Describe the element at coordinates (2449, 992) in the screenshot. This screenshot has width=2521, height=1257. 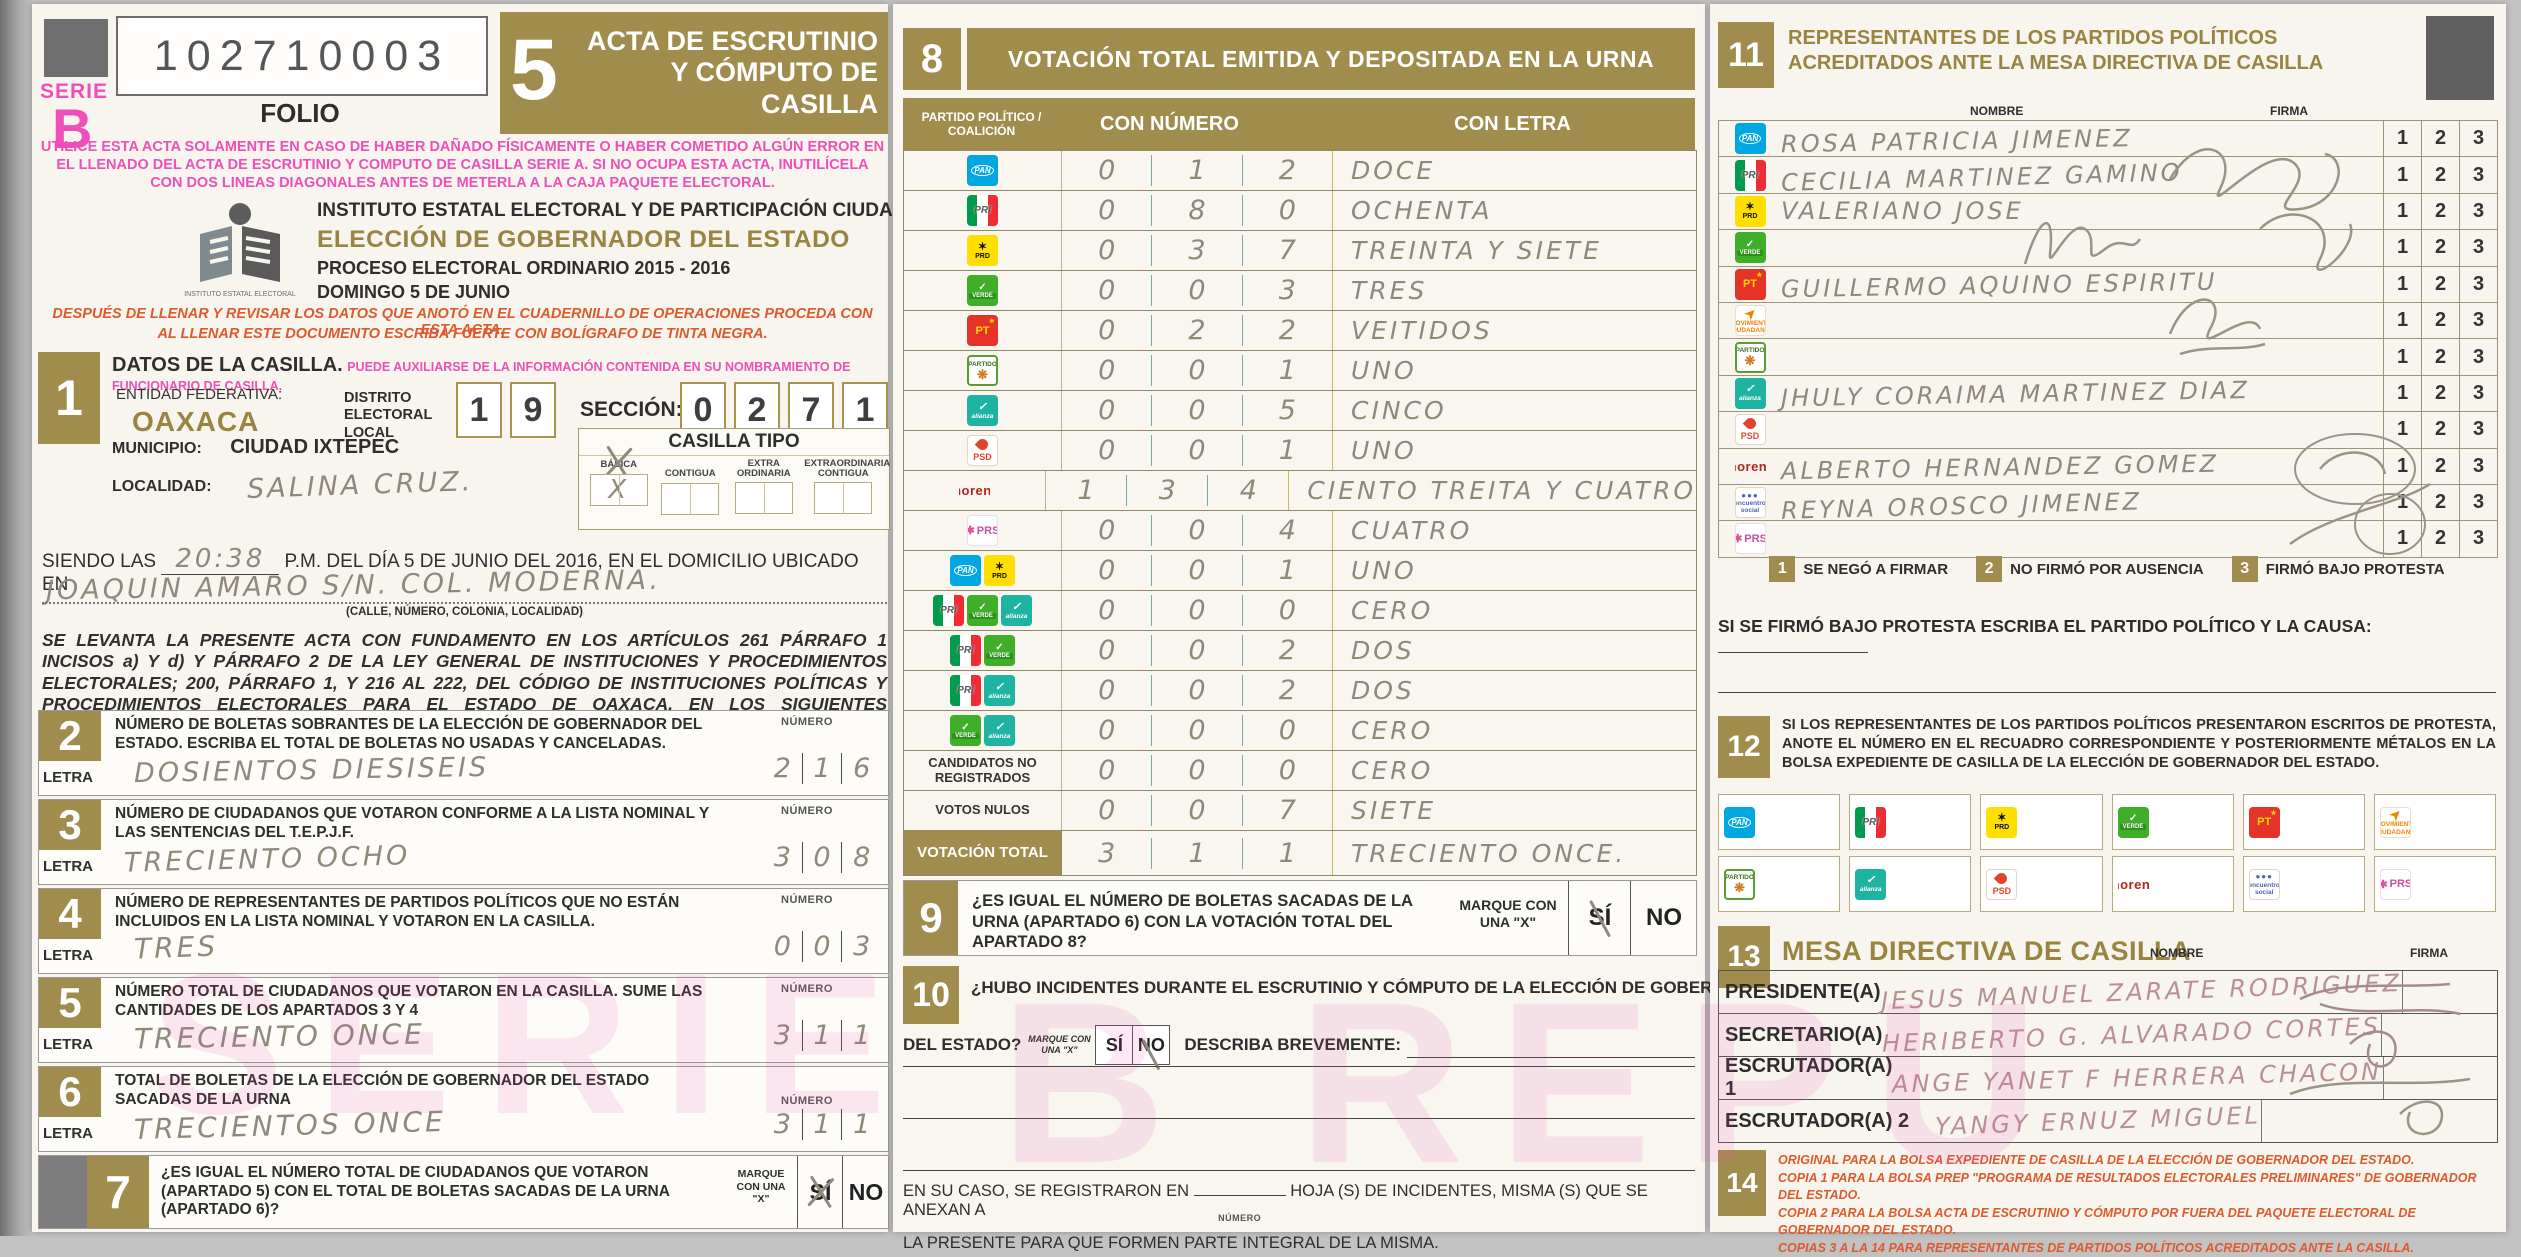
I see `presidente-firma-cell` at that location.